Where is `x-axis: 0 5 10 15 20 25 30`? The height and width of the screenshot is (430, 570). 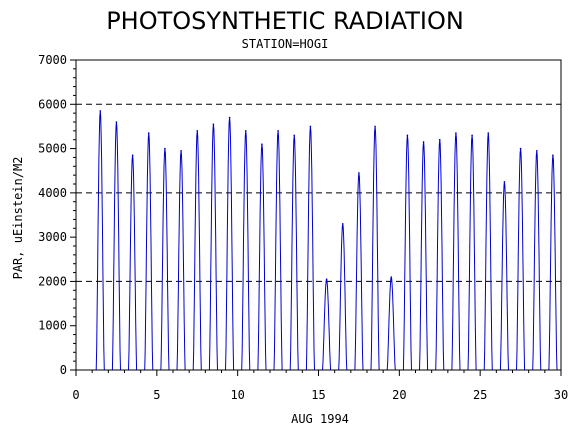 x-axis: 0 5 10 15 20 25 30 is located at coordinates (320, 386).